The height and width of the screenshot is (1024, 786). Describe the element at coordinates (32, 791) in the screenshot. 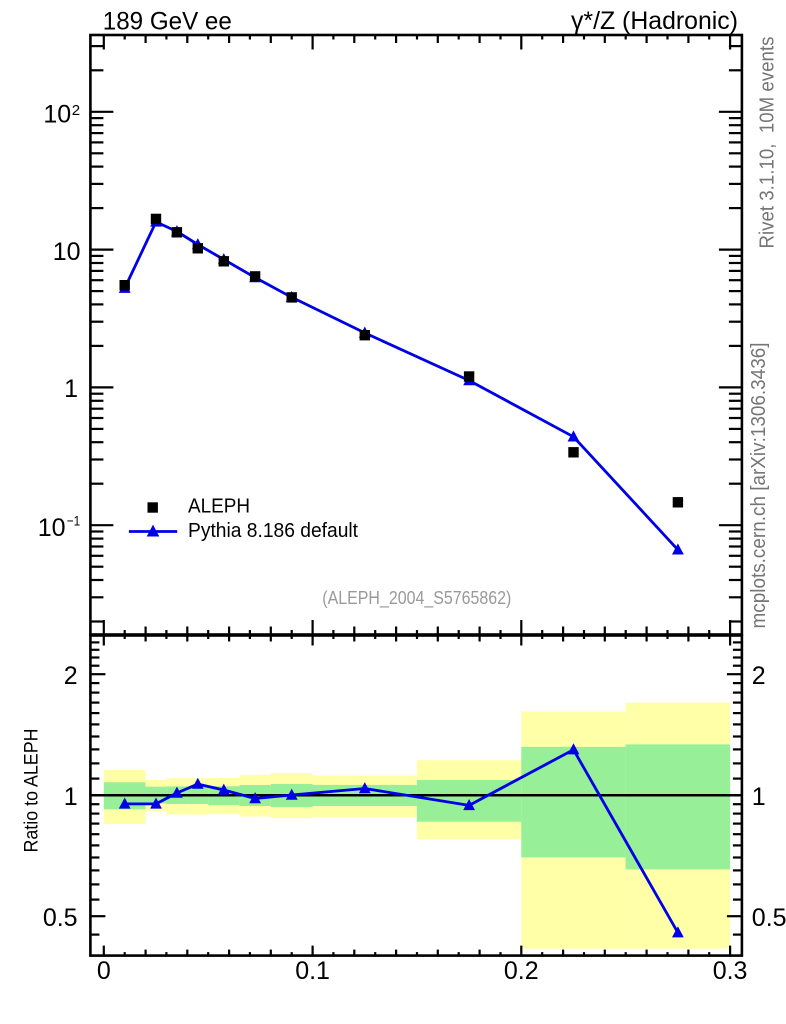

I see `svg-text: Ratio to ALEPH` at that location.